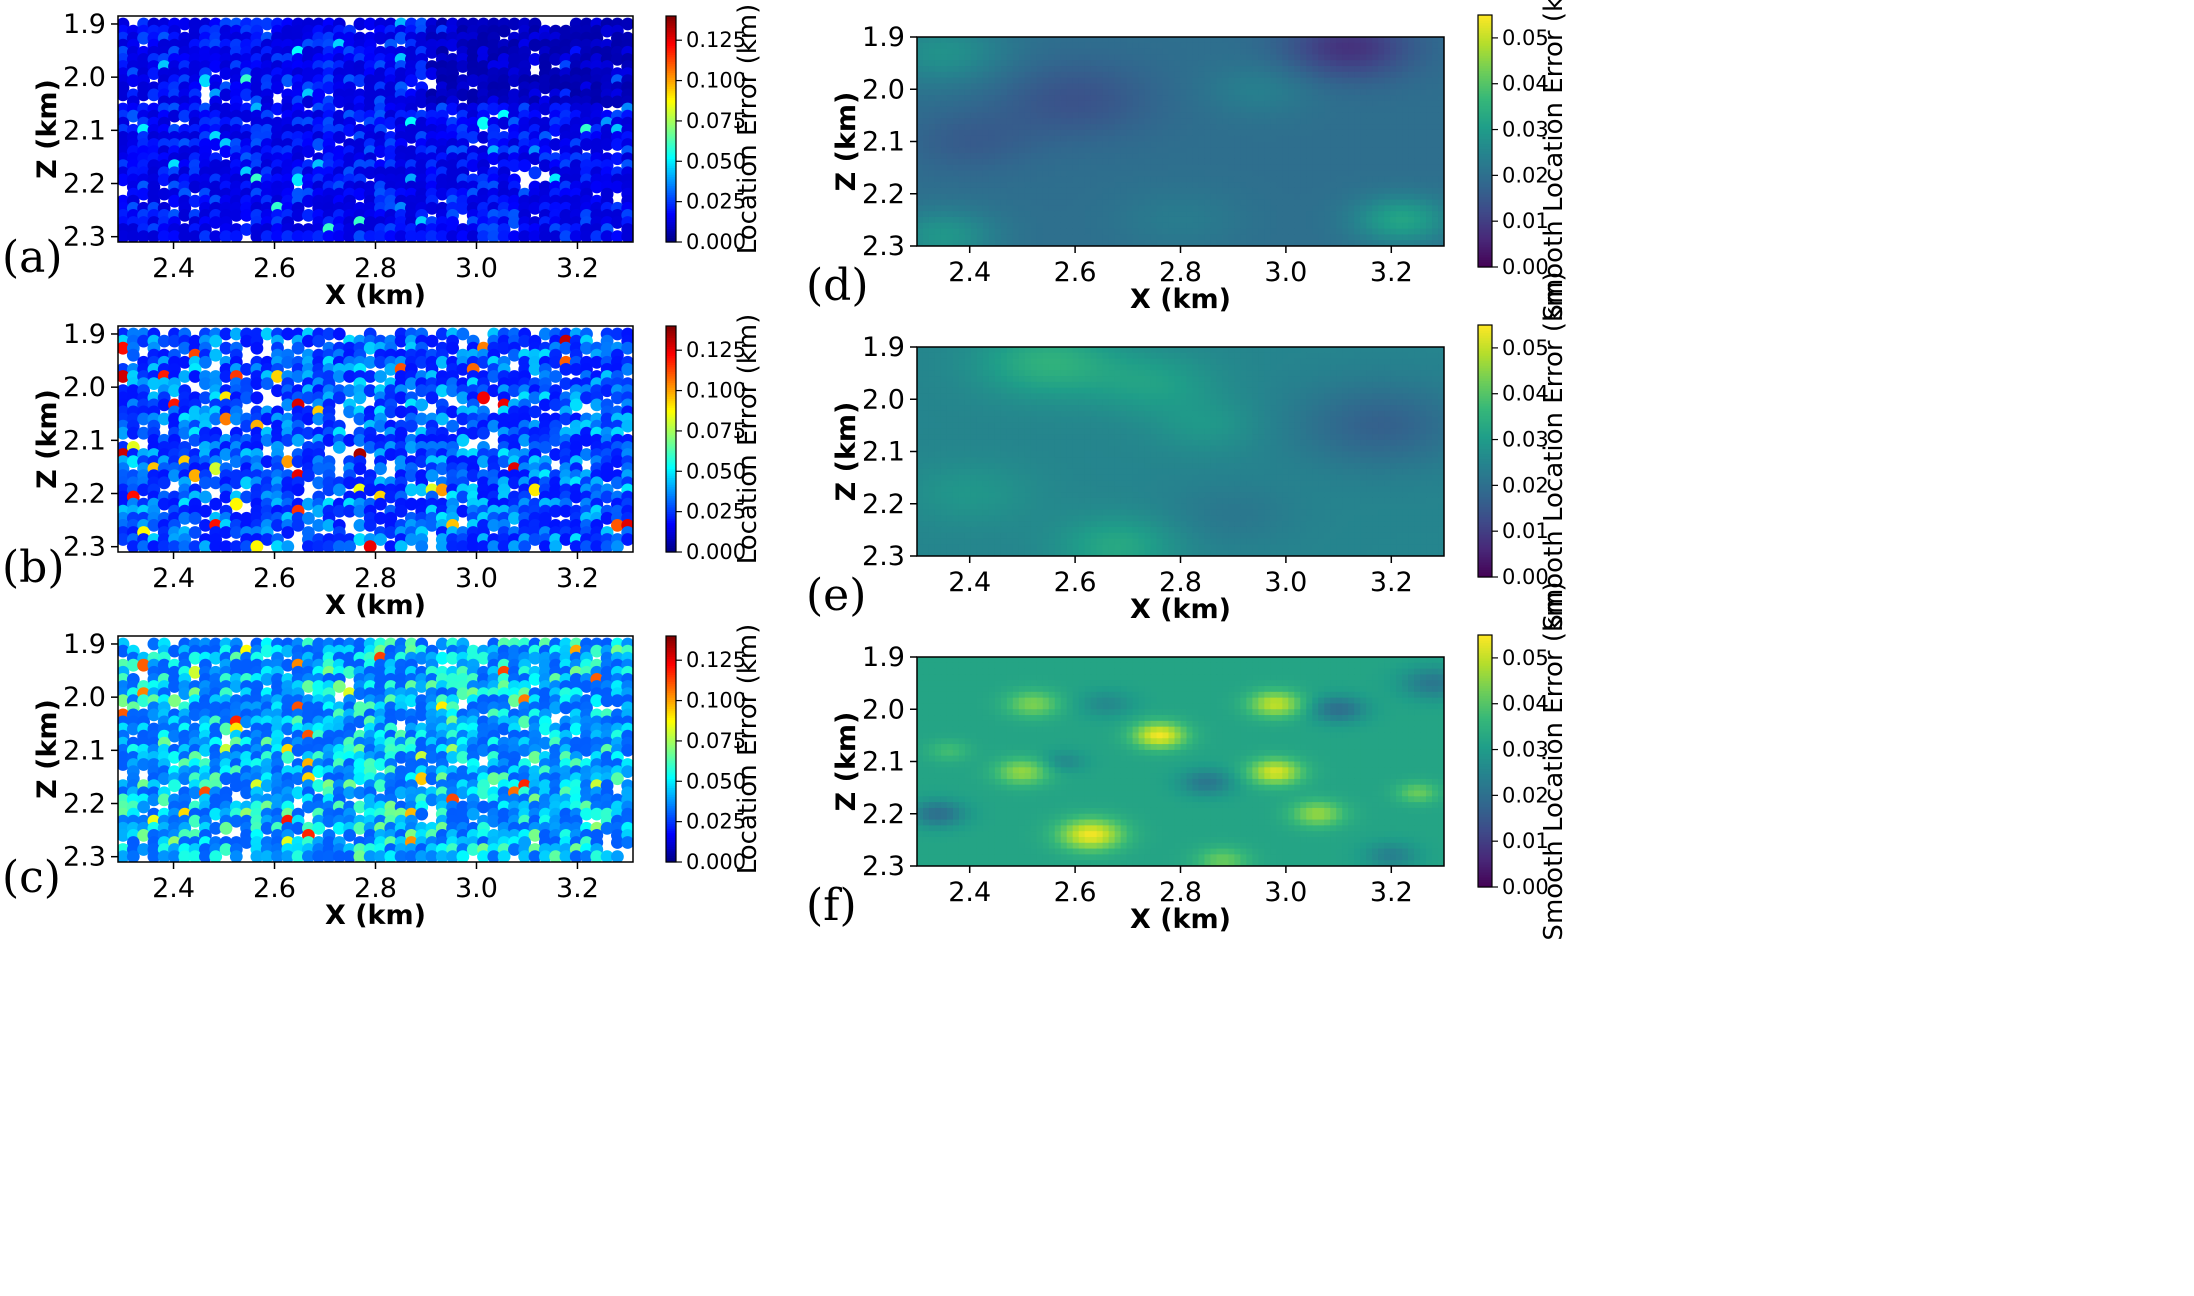  What do you see at coordinates (274, 888) in the screenshot?
I see `x-tick-label: 2.6` at bounding box center [274, 888].